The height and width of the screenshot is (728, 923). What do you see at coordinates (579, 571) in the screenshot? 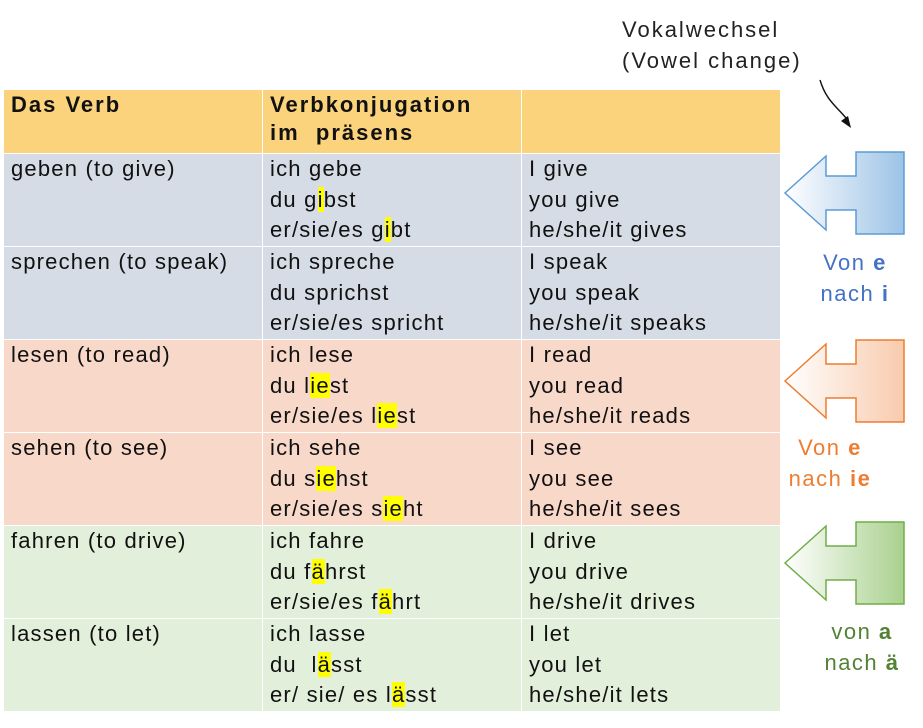
I see `english-line: you drive` at bounding box center [579, 571].